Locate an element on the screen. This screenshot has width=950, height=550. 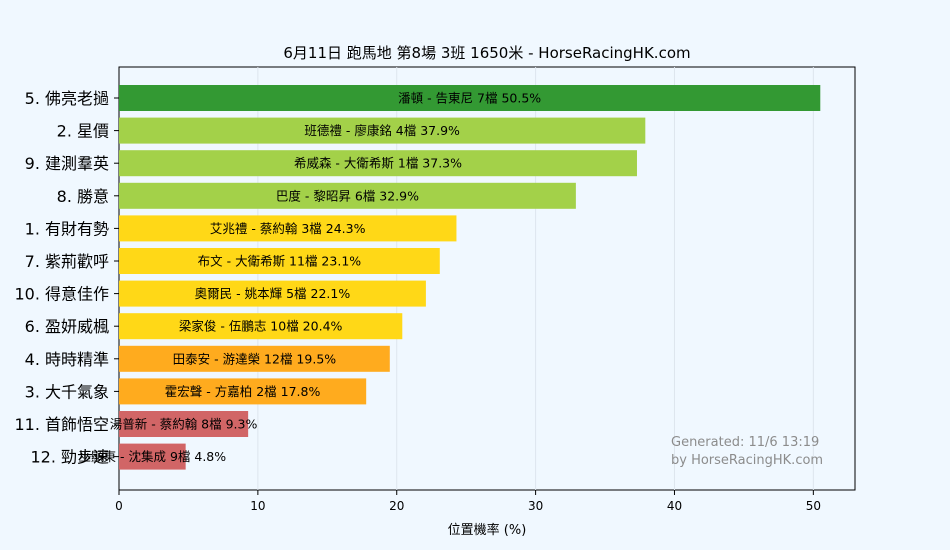
x-tick-label: 50 is located at coordinates (813, 506).